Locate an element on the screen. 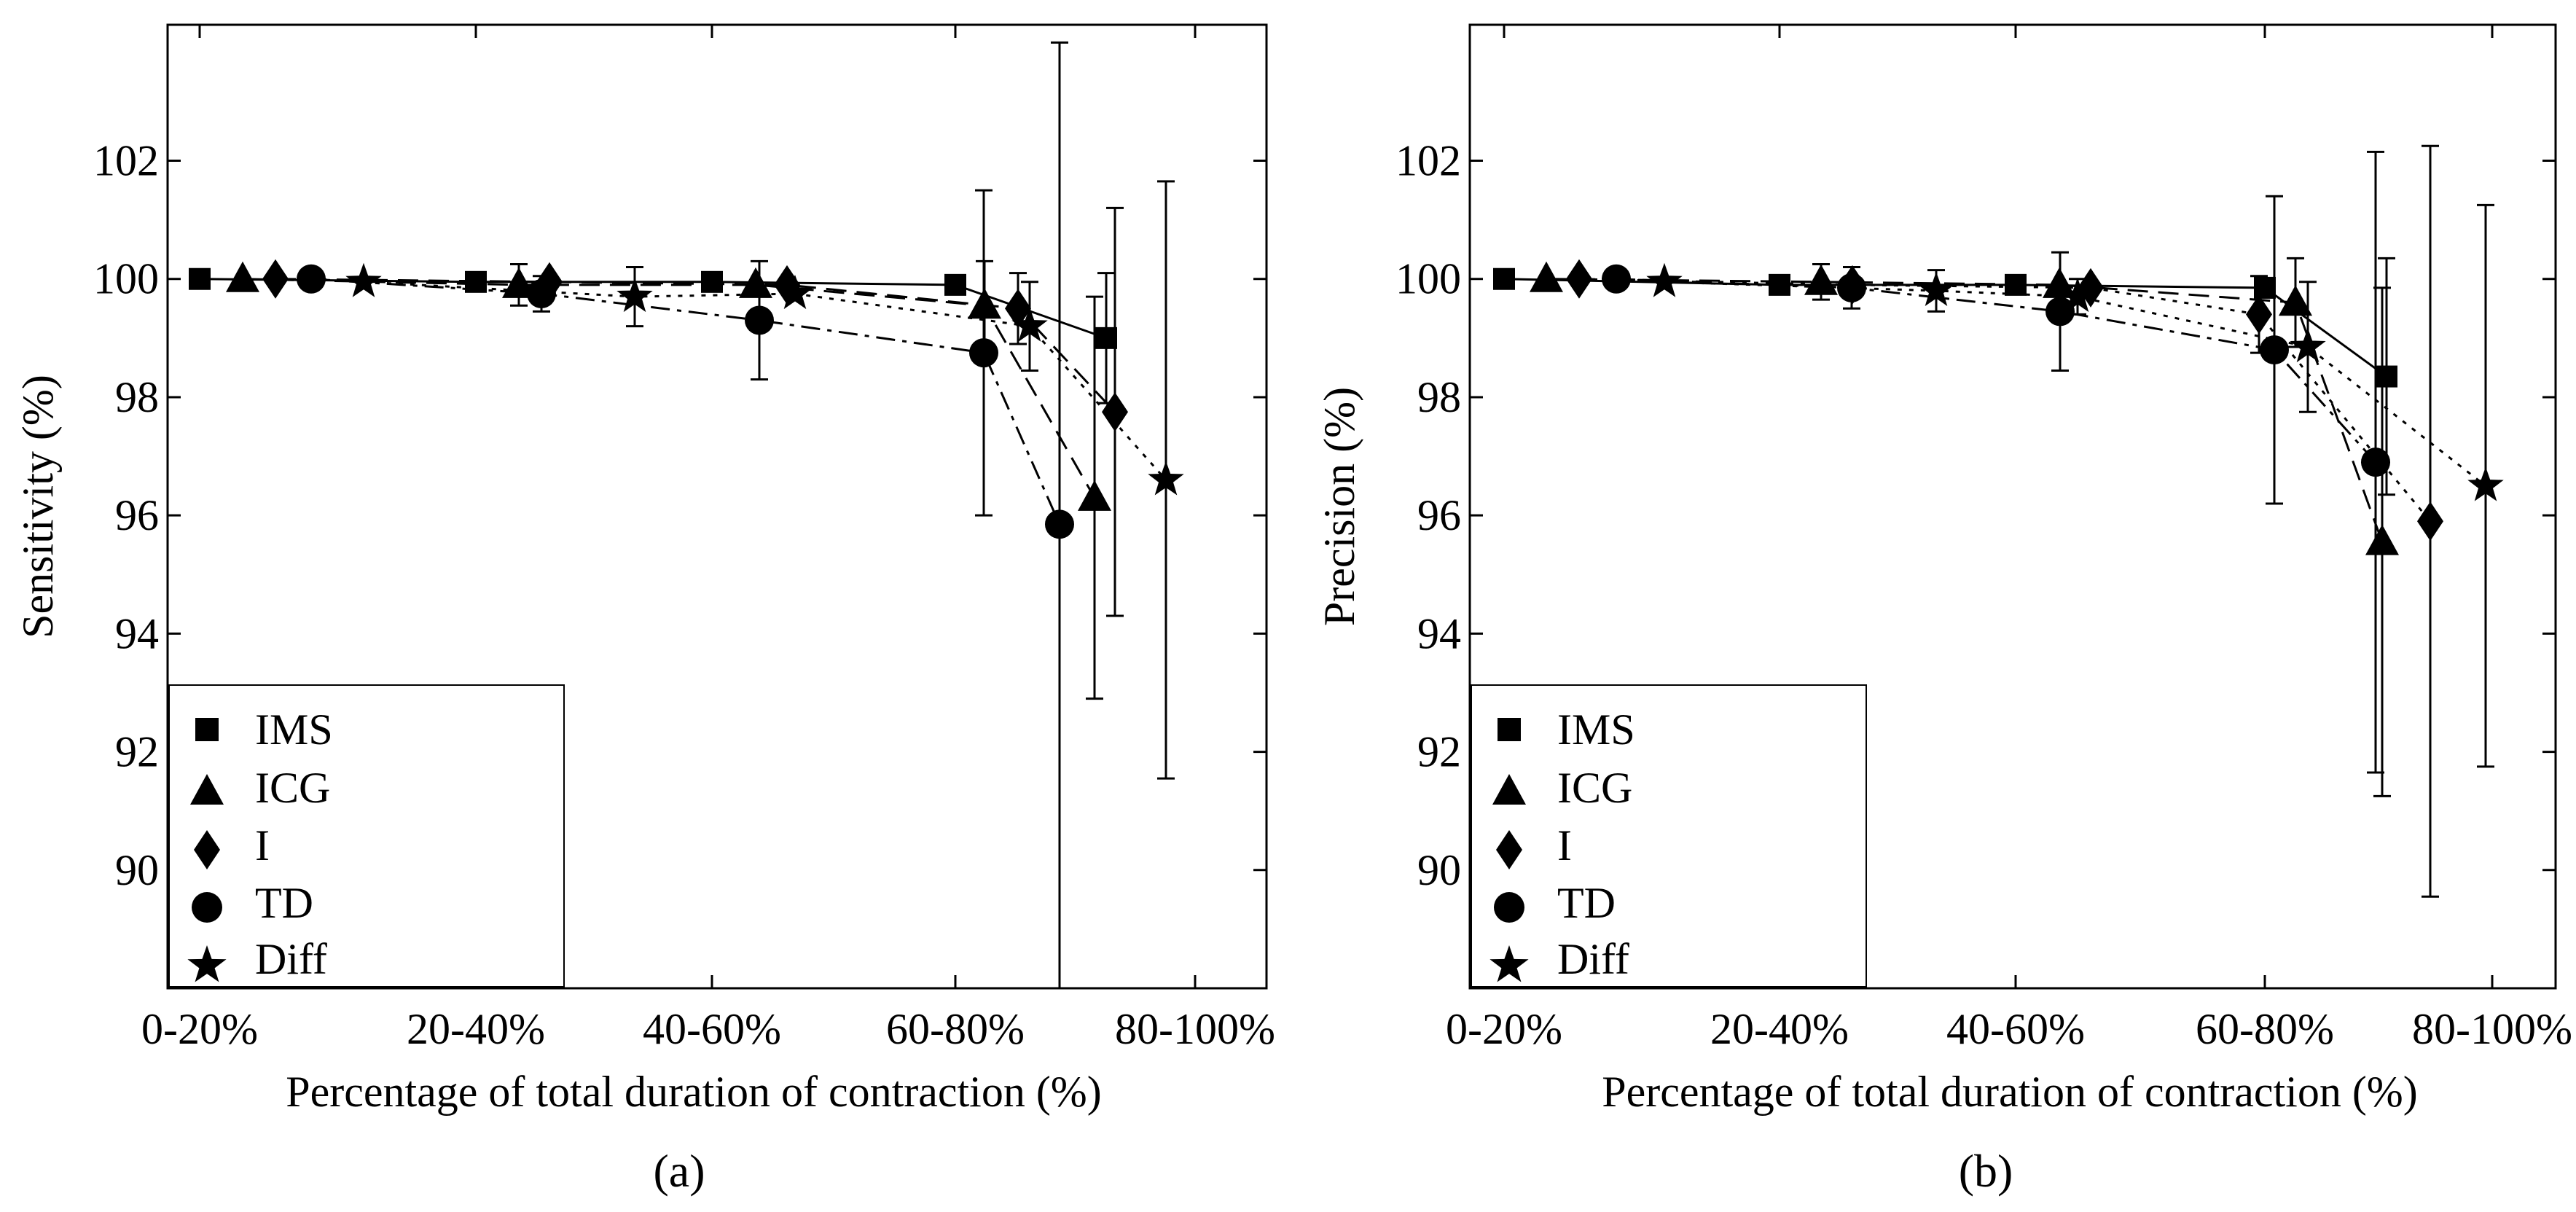  series-i is located at coordinates (695, 411).